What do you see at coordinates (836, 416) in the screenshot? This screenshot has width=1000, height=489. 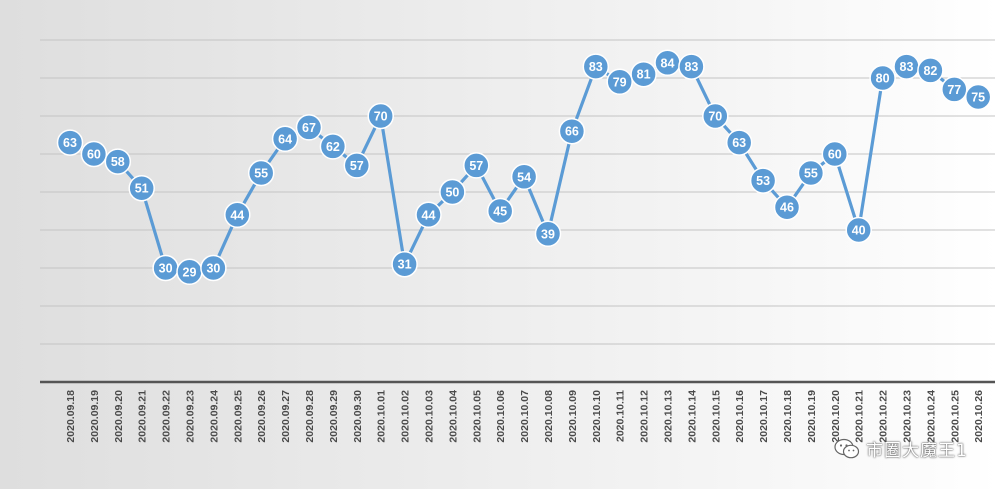 I see `x-tick-label: 2020.10.20` at bounding box center [836, 416].